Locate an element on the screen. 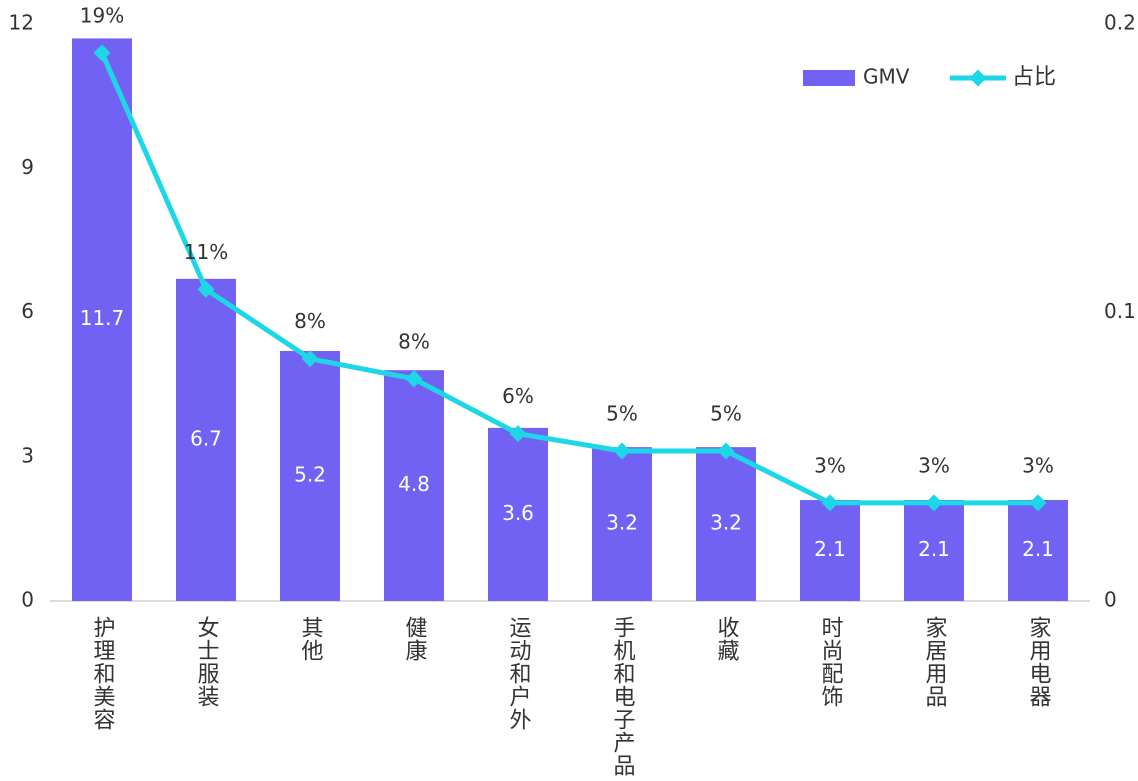 The image size is (1138, 781). x-tick-label: 家居用品 is located at coordinates (935, 662).